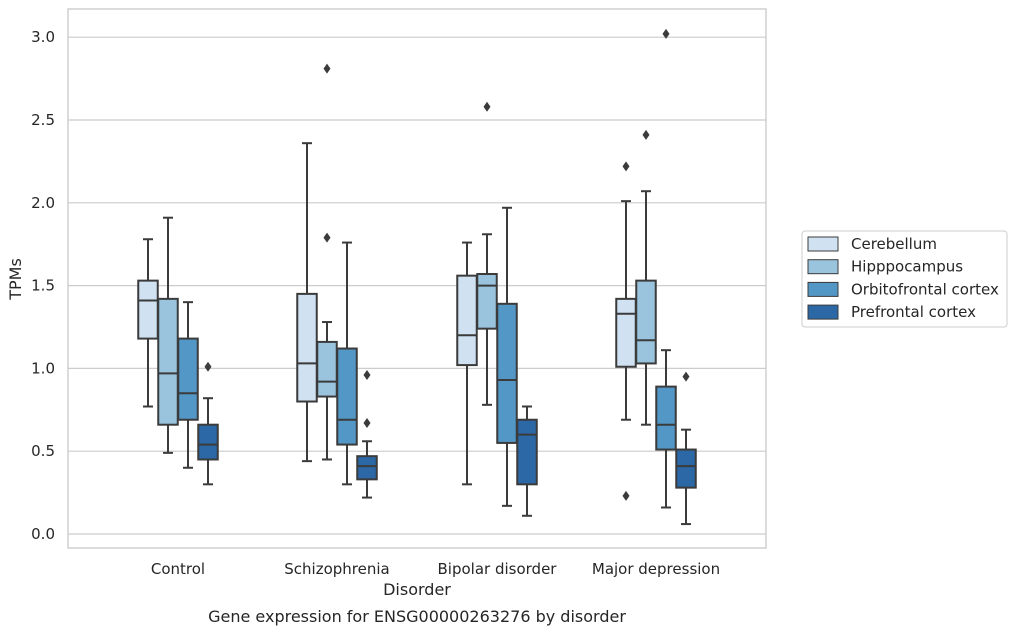 Image resolution: width=1018 pixels, height=634 pixels. I want to click on legend-label: Orbitofrontal cortex, so click(925, 289).